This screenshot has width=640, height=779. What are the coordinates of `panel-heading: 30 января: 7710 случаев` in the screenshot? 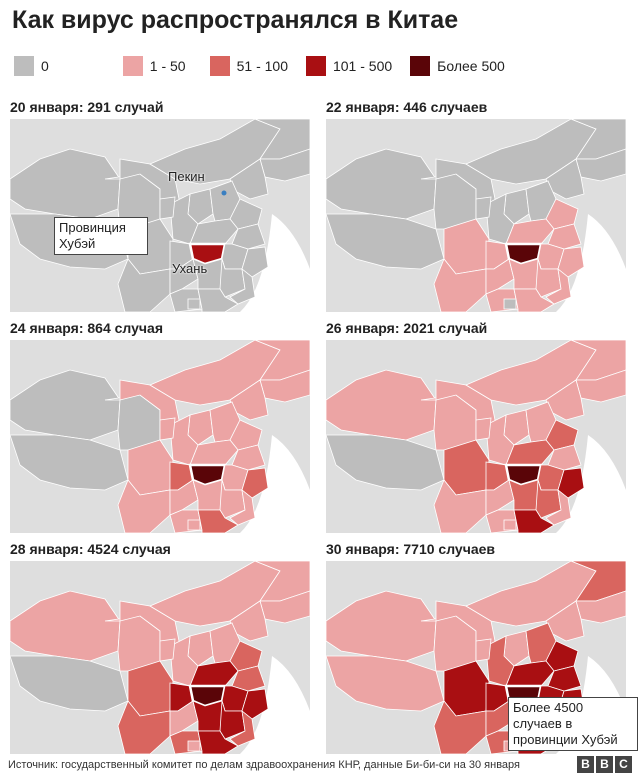 It's located at (411, 549).